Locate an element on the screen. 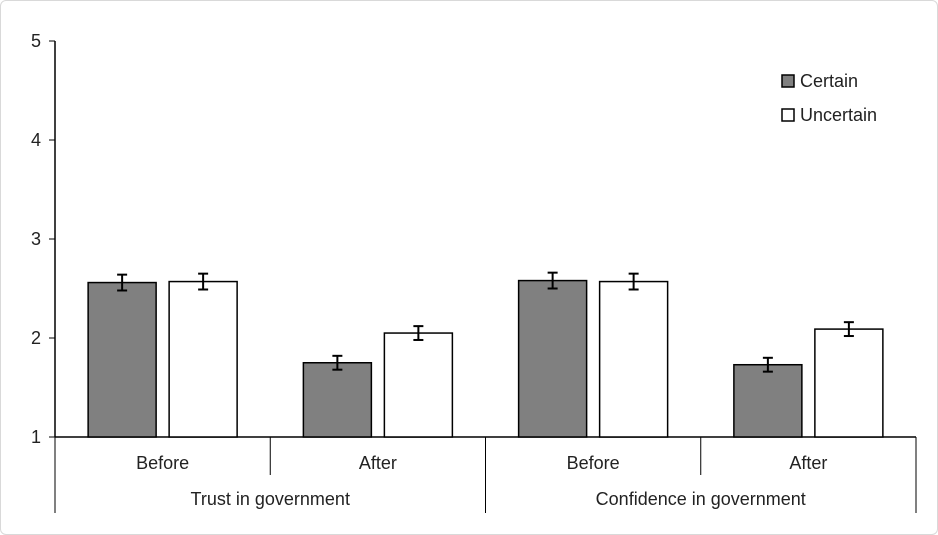  group-label: Trust in government is located at coordinates (270, 499).